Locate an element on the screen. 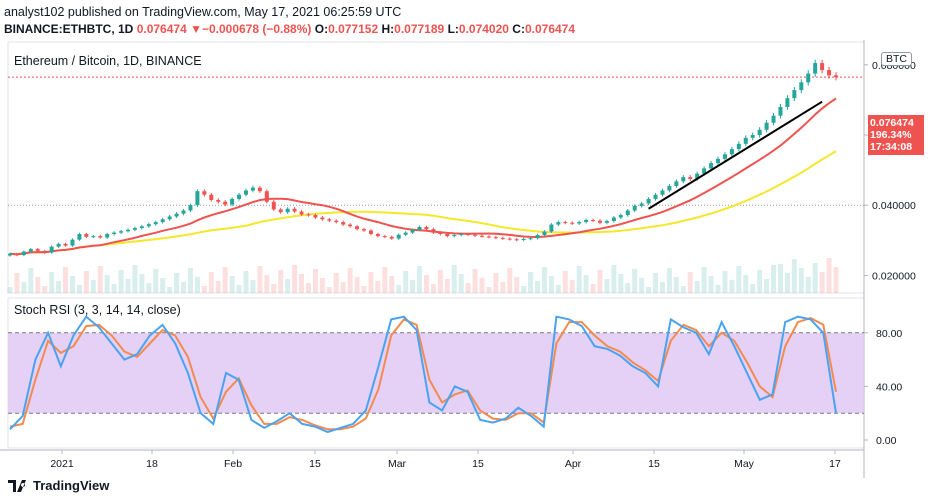 This screenshot has height=503, width=934. time-tick-label: Apr is located at coordinates (573, 464).